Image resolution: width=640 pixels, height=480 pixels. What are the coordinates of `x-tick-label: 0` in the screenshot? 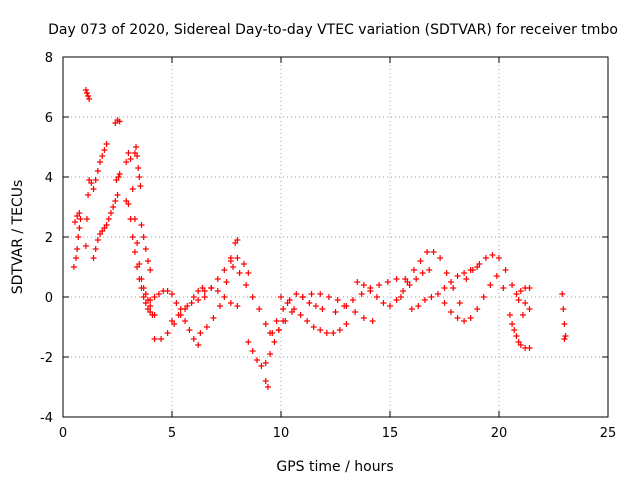 It's located at (63, 433).